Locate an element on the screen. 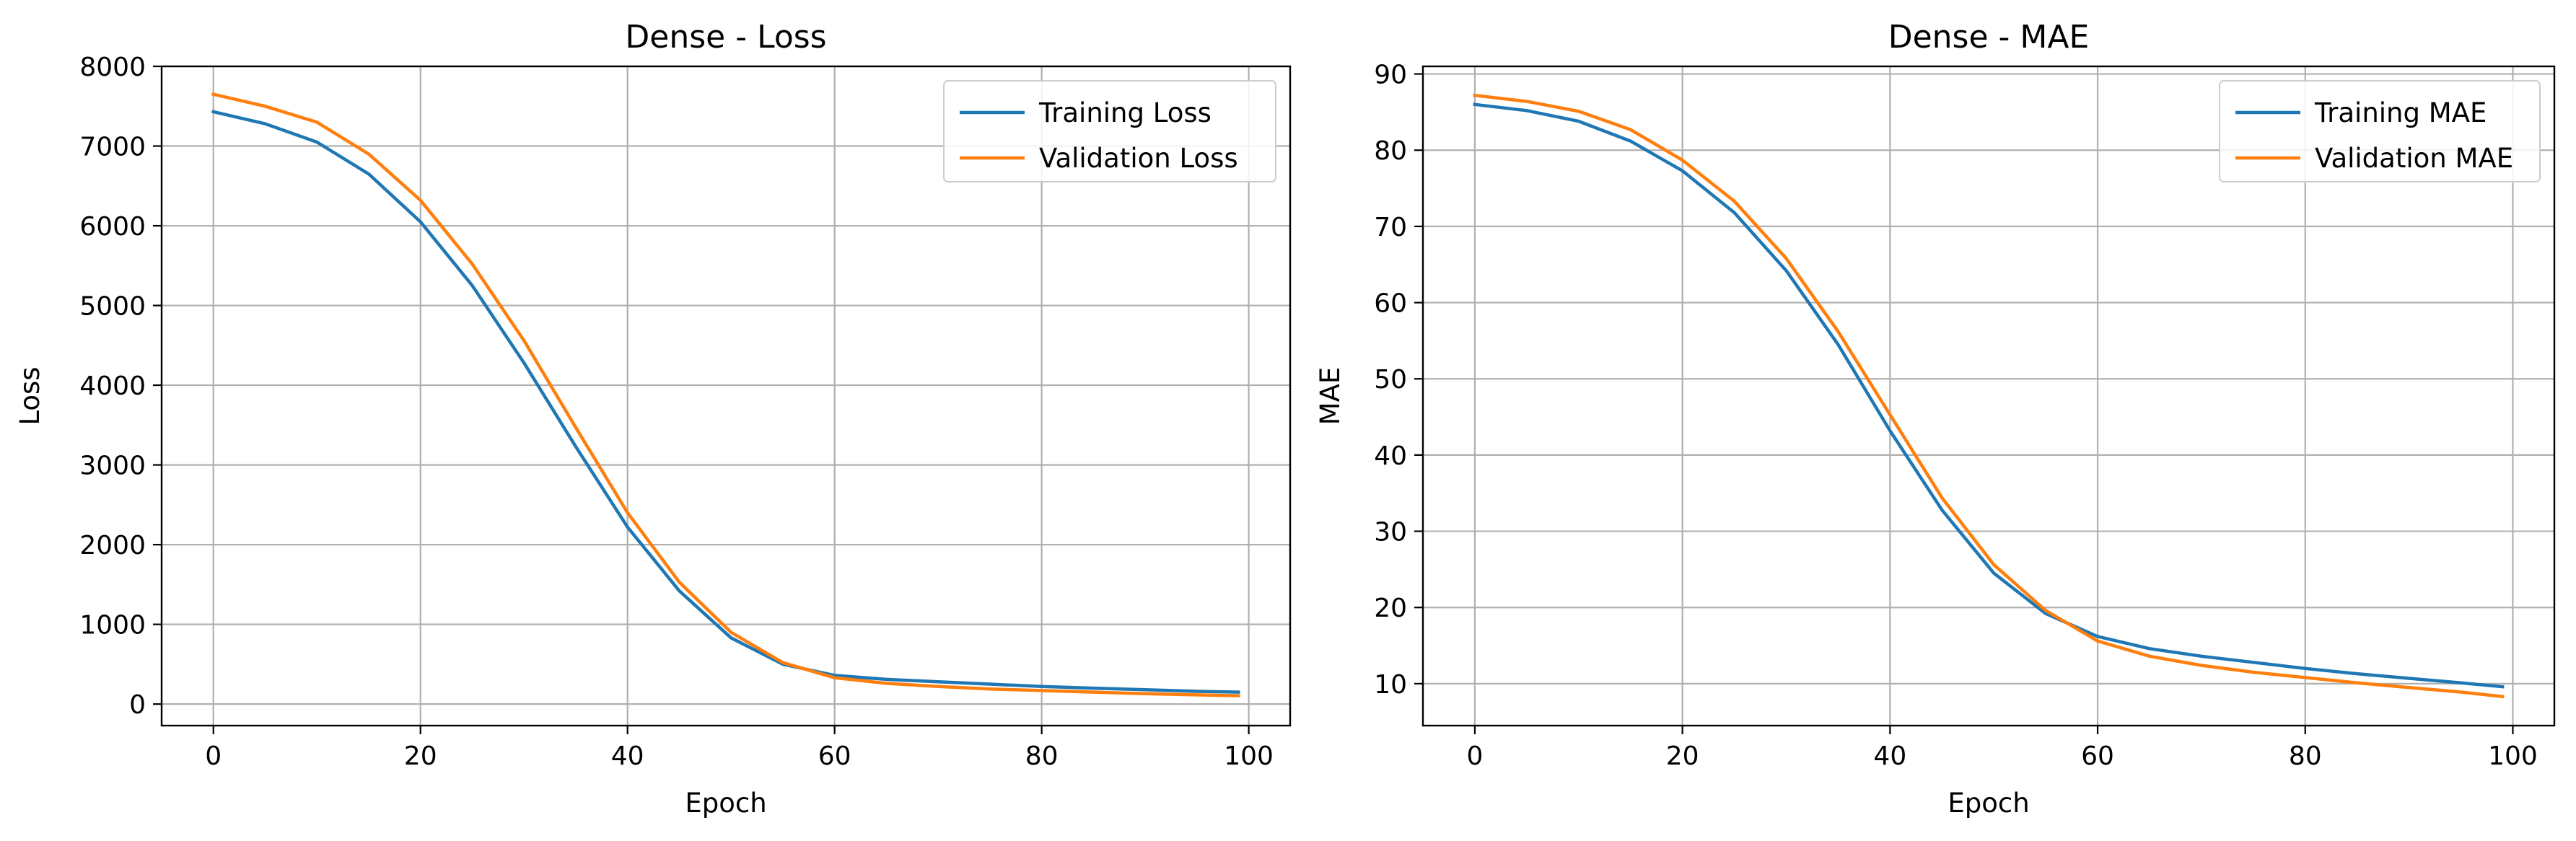 This screenshot has height=841, width=2576. y-tick-label: 0 is located at coordinates (137, 705).